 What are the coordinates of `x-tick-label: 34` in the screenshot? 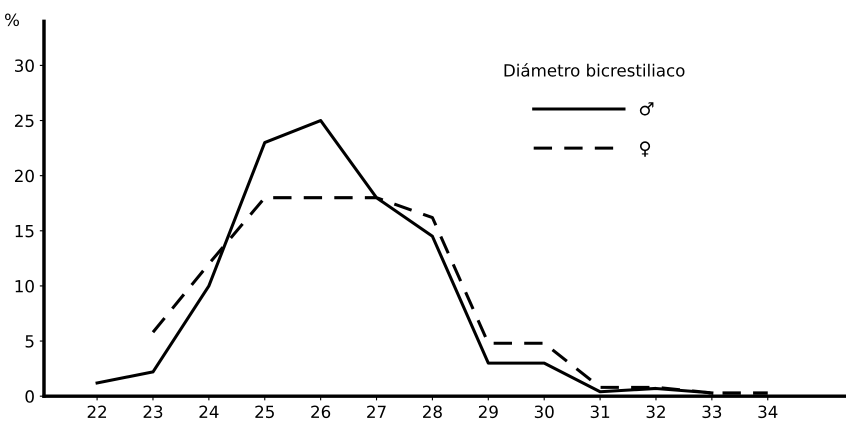 It's located at (768, 412).